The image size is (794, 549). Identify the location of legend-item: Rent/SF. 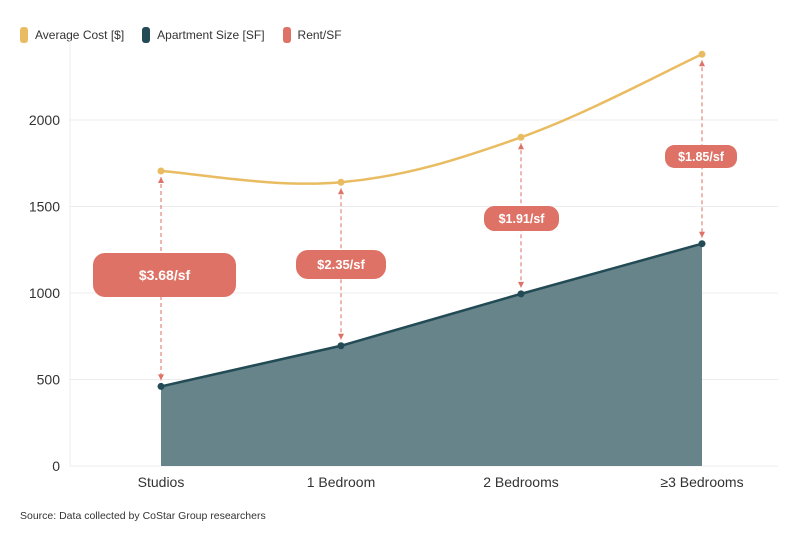
(312, 35).